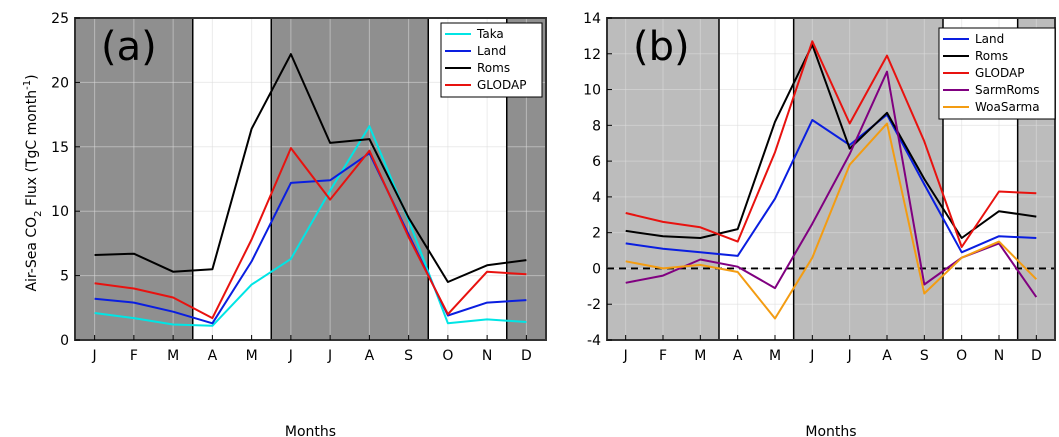  What do you see at coordinates (64, 277) in the screenshot?
I see `y-tick-label: 5` at bounding box center [64, 277].